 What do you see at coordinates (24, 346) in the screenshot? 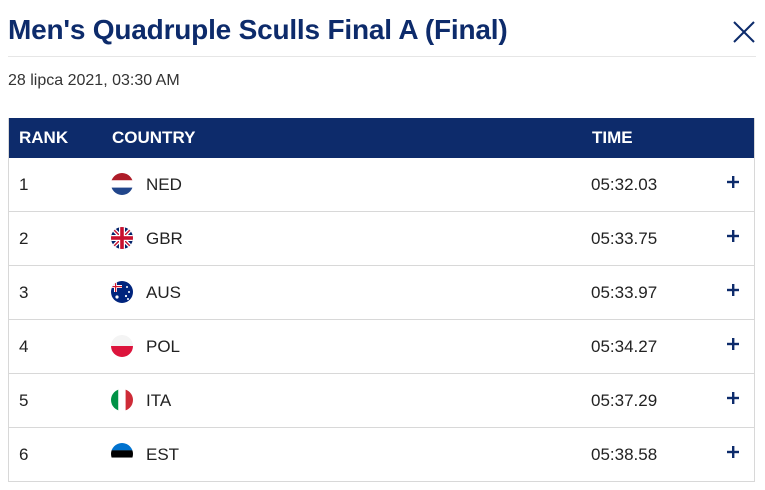
I see `rank-cell: 4` at bounding box center [24, 346].